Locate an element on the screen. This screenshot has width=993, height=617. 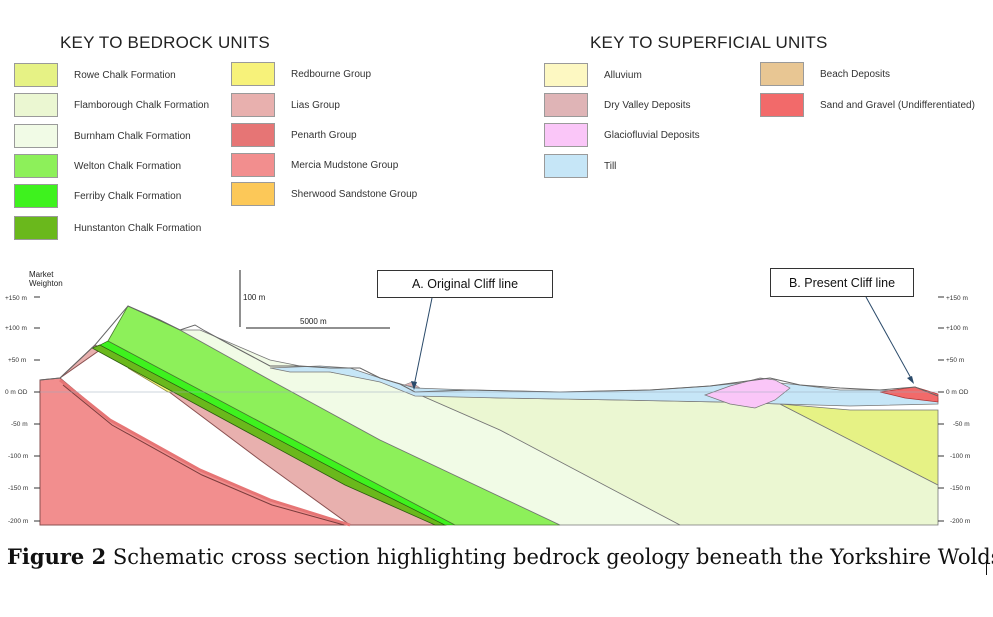
key-label: Burnham Chalk Formation is located at coordinates (132, 136).